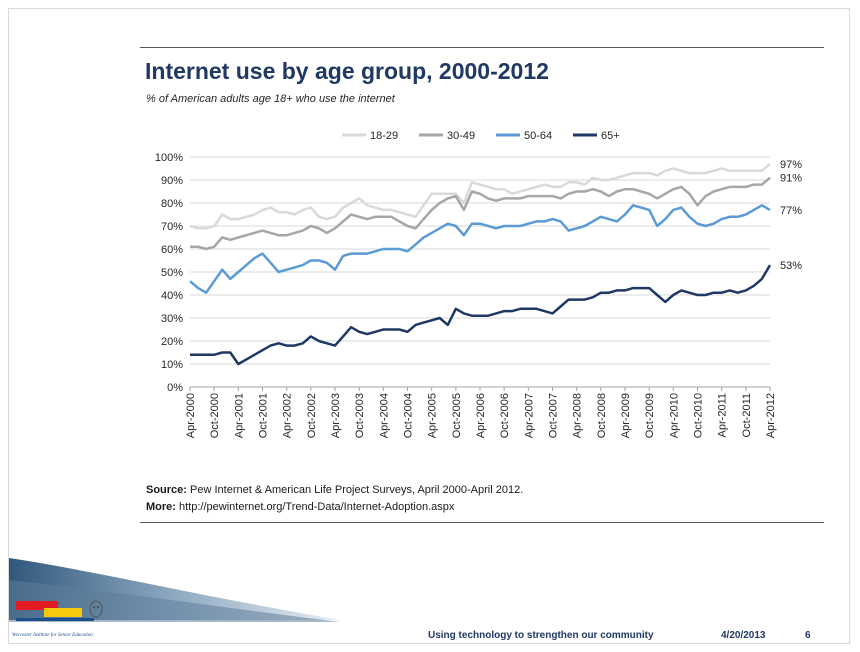 The image size is (860, 652). Describe the element at coordinates (161, 507) in the screenshot. I see `more-label: More:` at that location.